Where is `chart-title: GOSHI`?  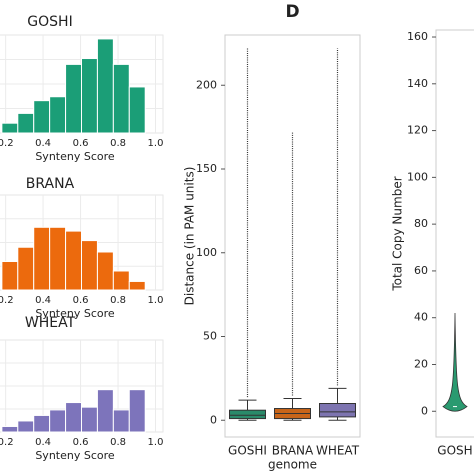 chart-title: GOSHI is located at coordinates (49, 22).